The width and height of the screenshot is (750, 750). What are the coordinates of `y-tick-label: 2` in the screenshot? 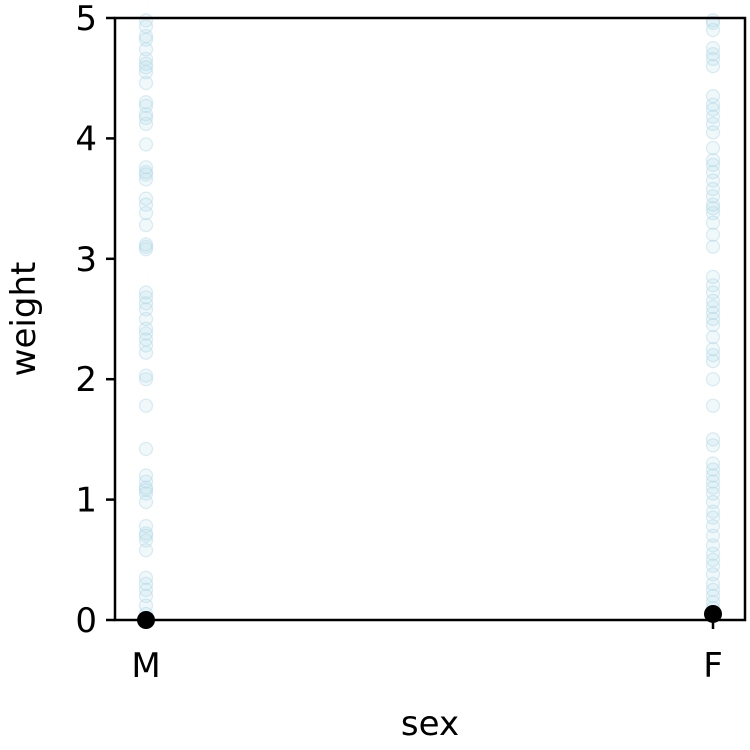 It's located at (86, 380).